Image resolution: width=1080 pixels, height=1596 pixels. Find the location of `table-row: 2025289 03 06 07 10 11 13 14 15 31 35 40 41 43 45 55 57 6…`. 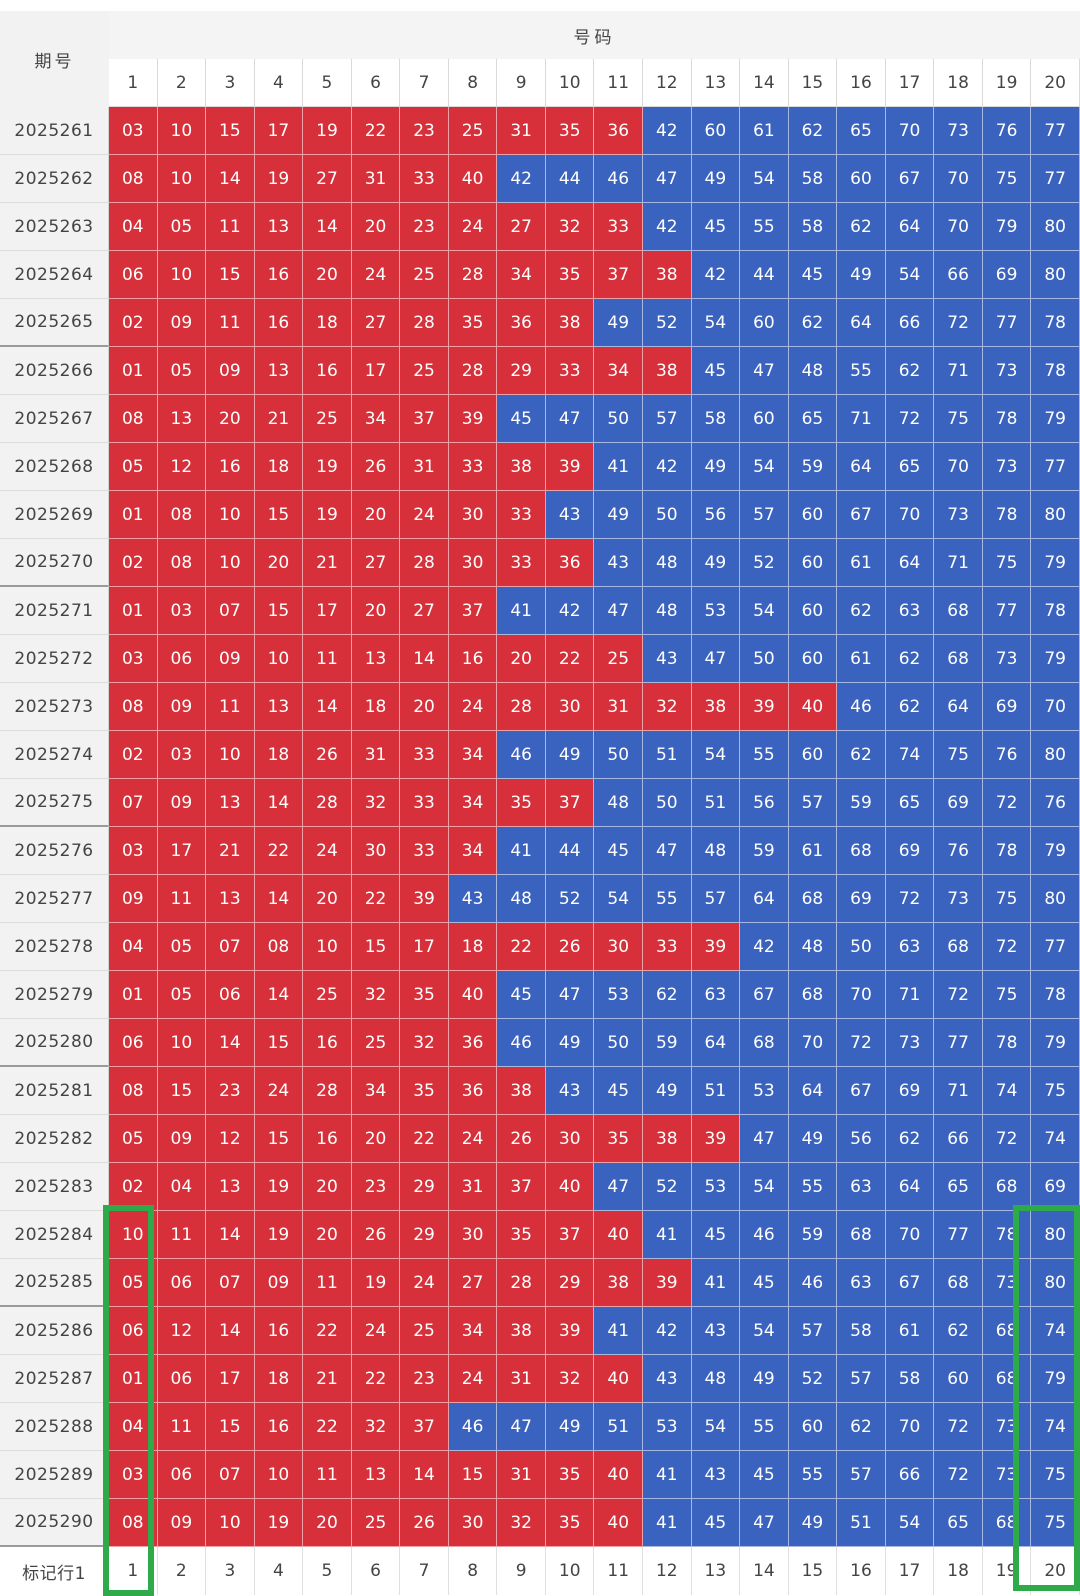

table-row: 2025289 03 06 07 10 11 13 14 15 31 35 40 41 43 45 55 57 6… is located at coordinates (540, 1475).